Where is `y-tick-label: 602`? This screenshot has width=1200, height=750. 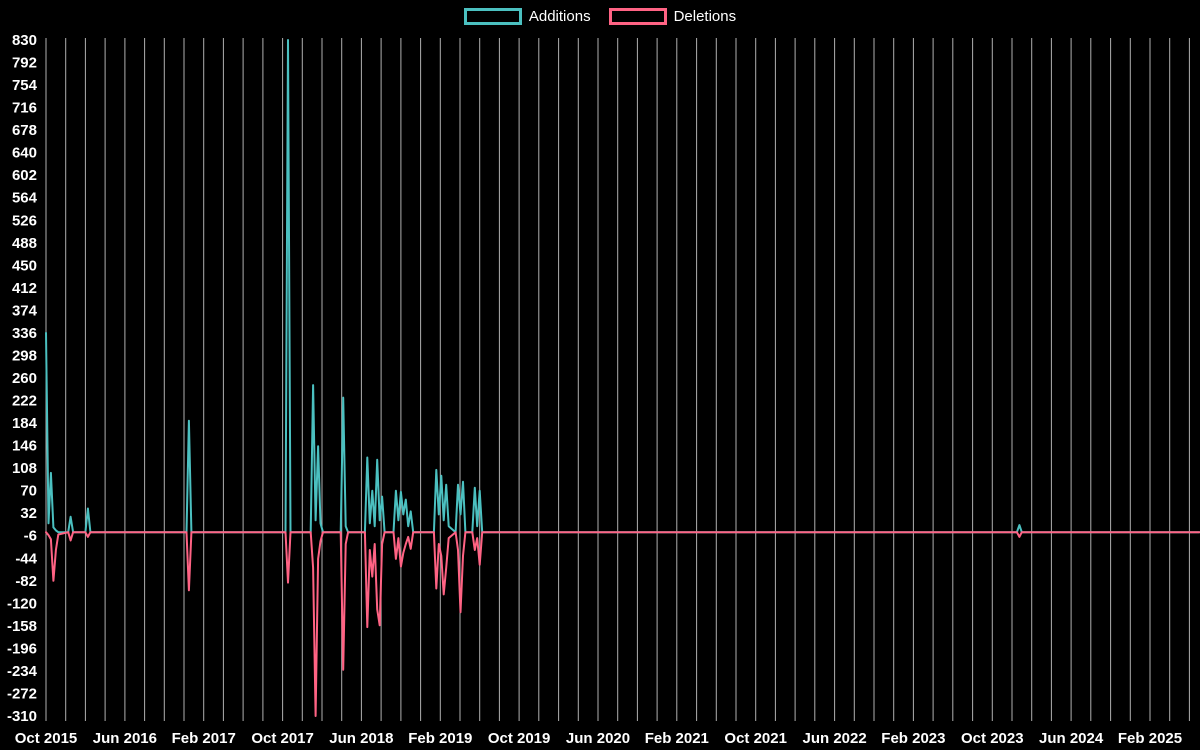
y-tick-label: 602 is located at coordinates (24, 175).